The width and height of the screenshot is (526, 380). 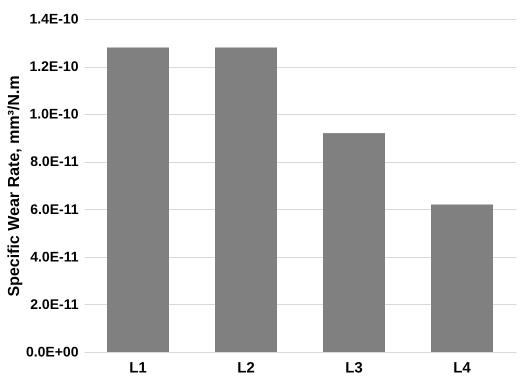 I want to click on y-tick-label: 8.0E-11, so click(x=54, y=161).